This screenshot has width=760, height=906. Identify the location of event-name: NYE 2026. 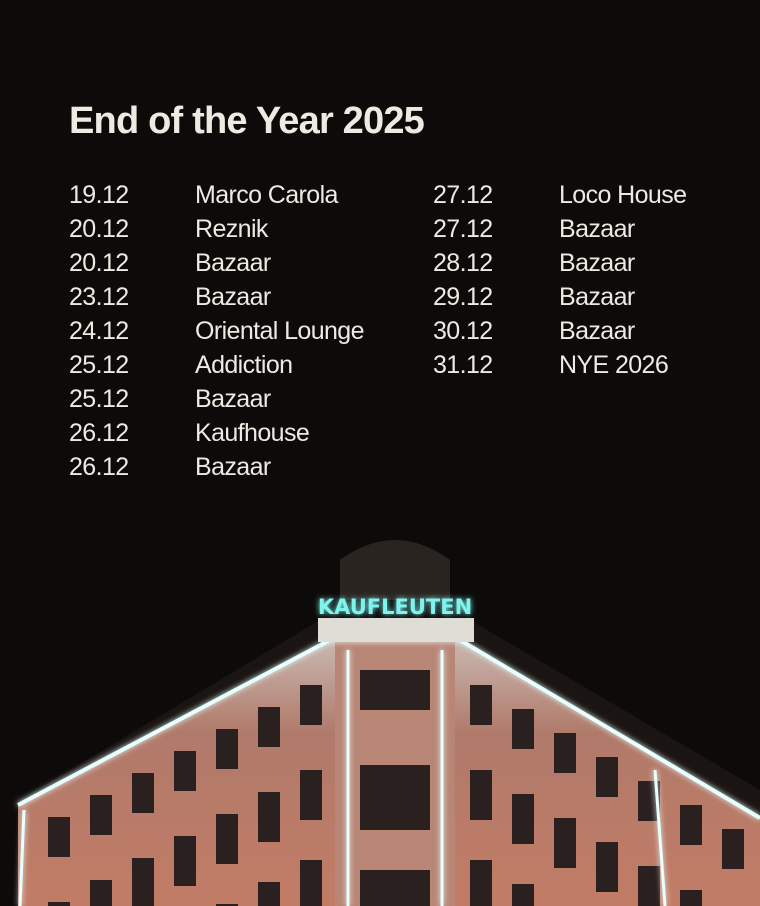
(614, 365).